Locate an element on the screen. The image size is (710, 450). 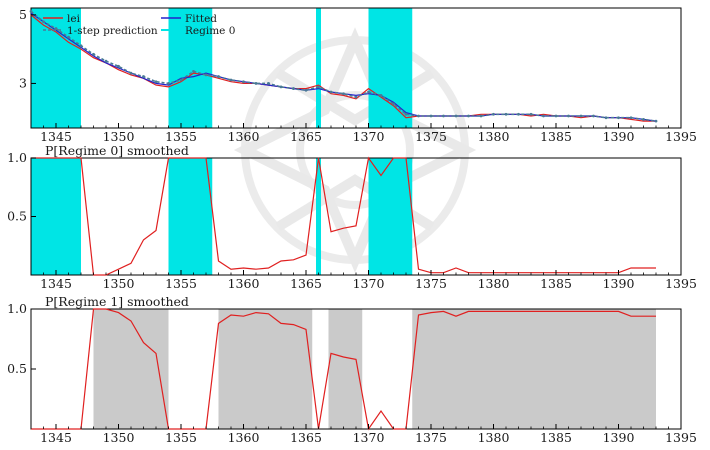
x-tick-label: 1350 is located at coordinates (119, 283).